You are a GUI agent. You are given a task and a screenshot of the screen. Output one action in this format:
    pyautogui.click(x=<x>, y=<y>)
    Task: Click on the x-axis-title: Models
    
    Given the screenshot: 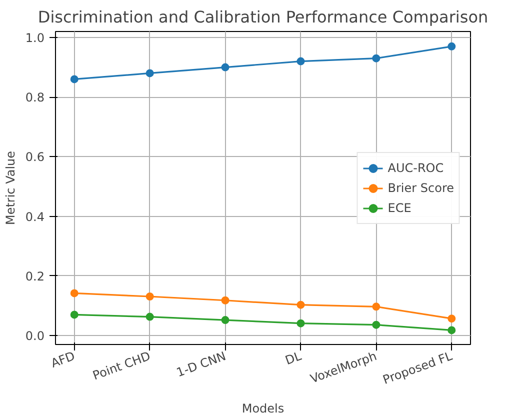 What is the action you would take?
    pyautogui.click(x=263, y=409)
    